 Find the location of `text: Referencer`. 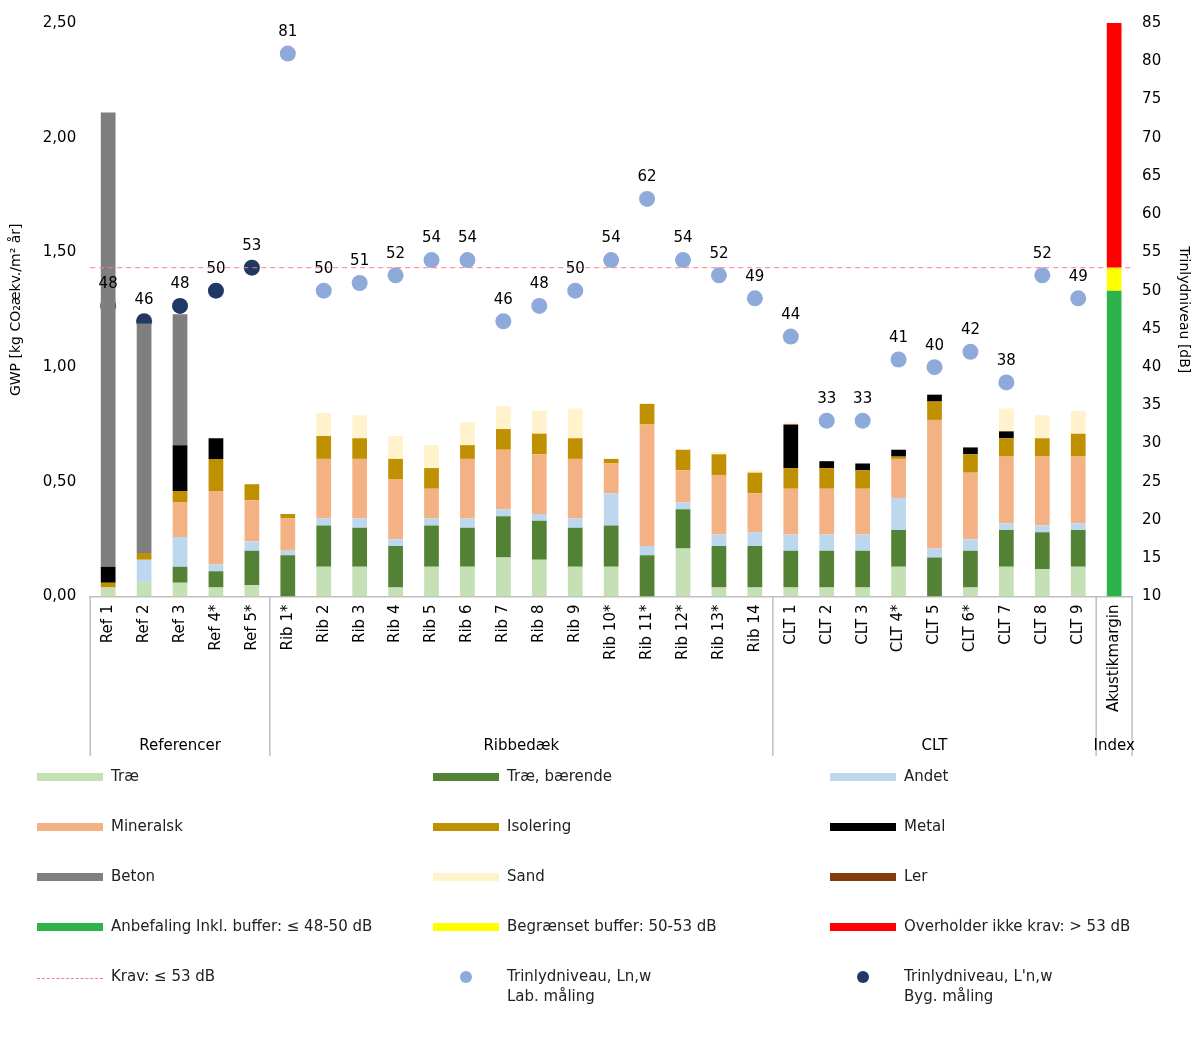

text: Referencer is located at coordinates (180, 745).